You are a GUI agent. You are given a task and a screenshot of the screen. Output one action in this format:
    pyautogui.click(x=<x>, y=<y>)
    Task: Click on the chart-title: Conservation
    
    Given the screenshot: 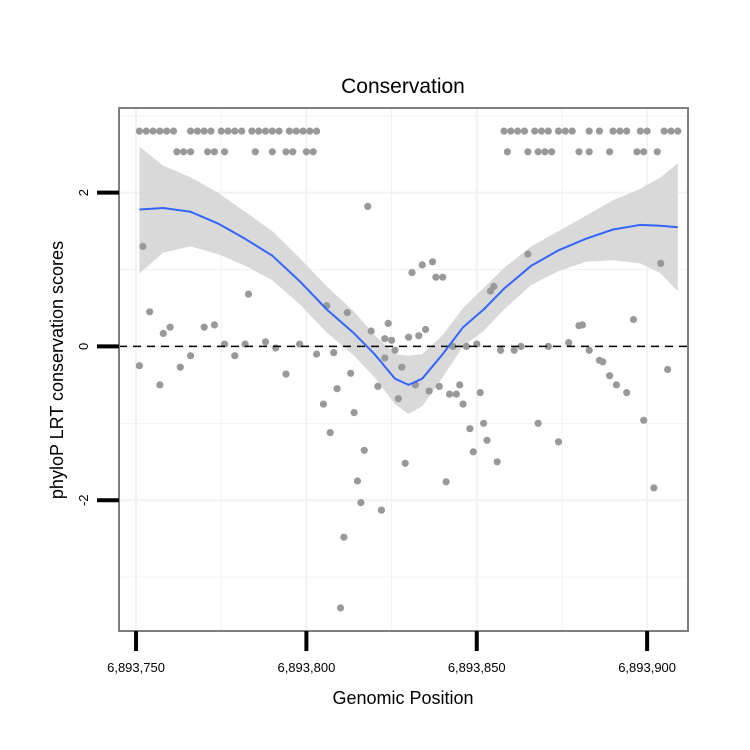 What is the action you would take?
    pyautogui.click(x=403, y=86)
    